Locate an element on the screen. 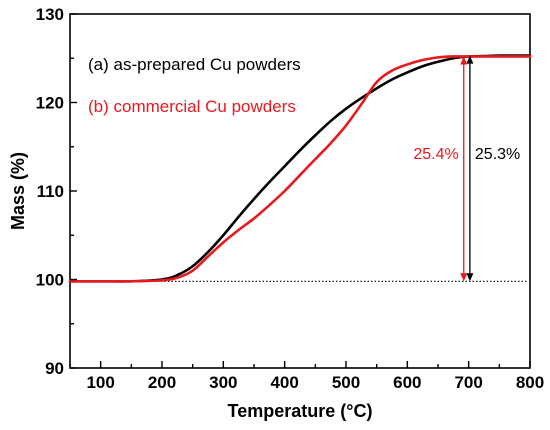  x-tick-label: 400 is located at coordinates (284, 382).